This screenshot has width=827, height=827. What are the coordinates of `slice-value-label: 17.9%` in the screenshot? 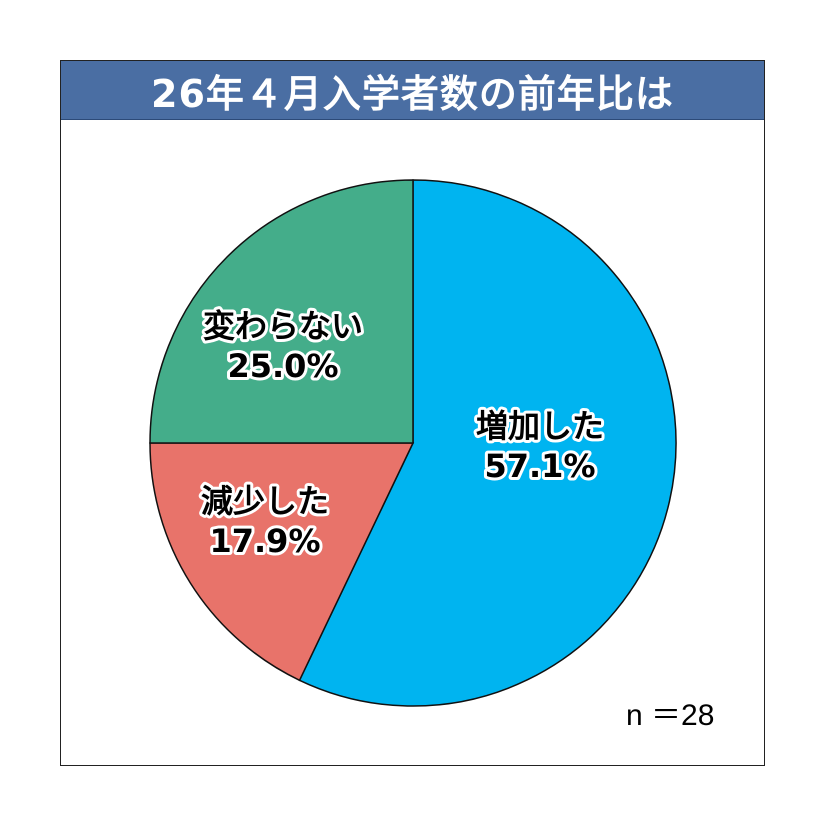 It's located at (264, 541).